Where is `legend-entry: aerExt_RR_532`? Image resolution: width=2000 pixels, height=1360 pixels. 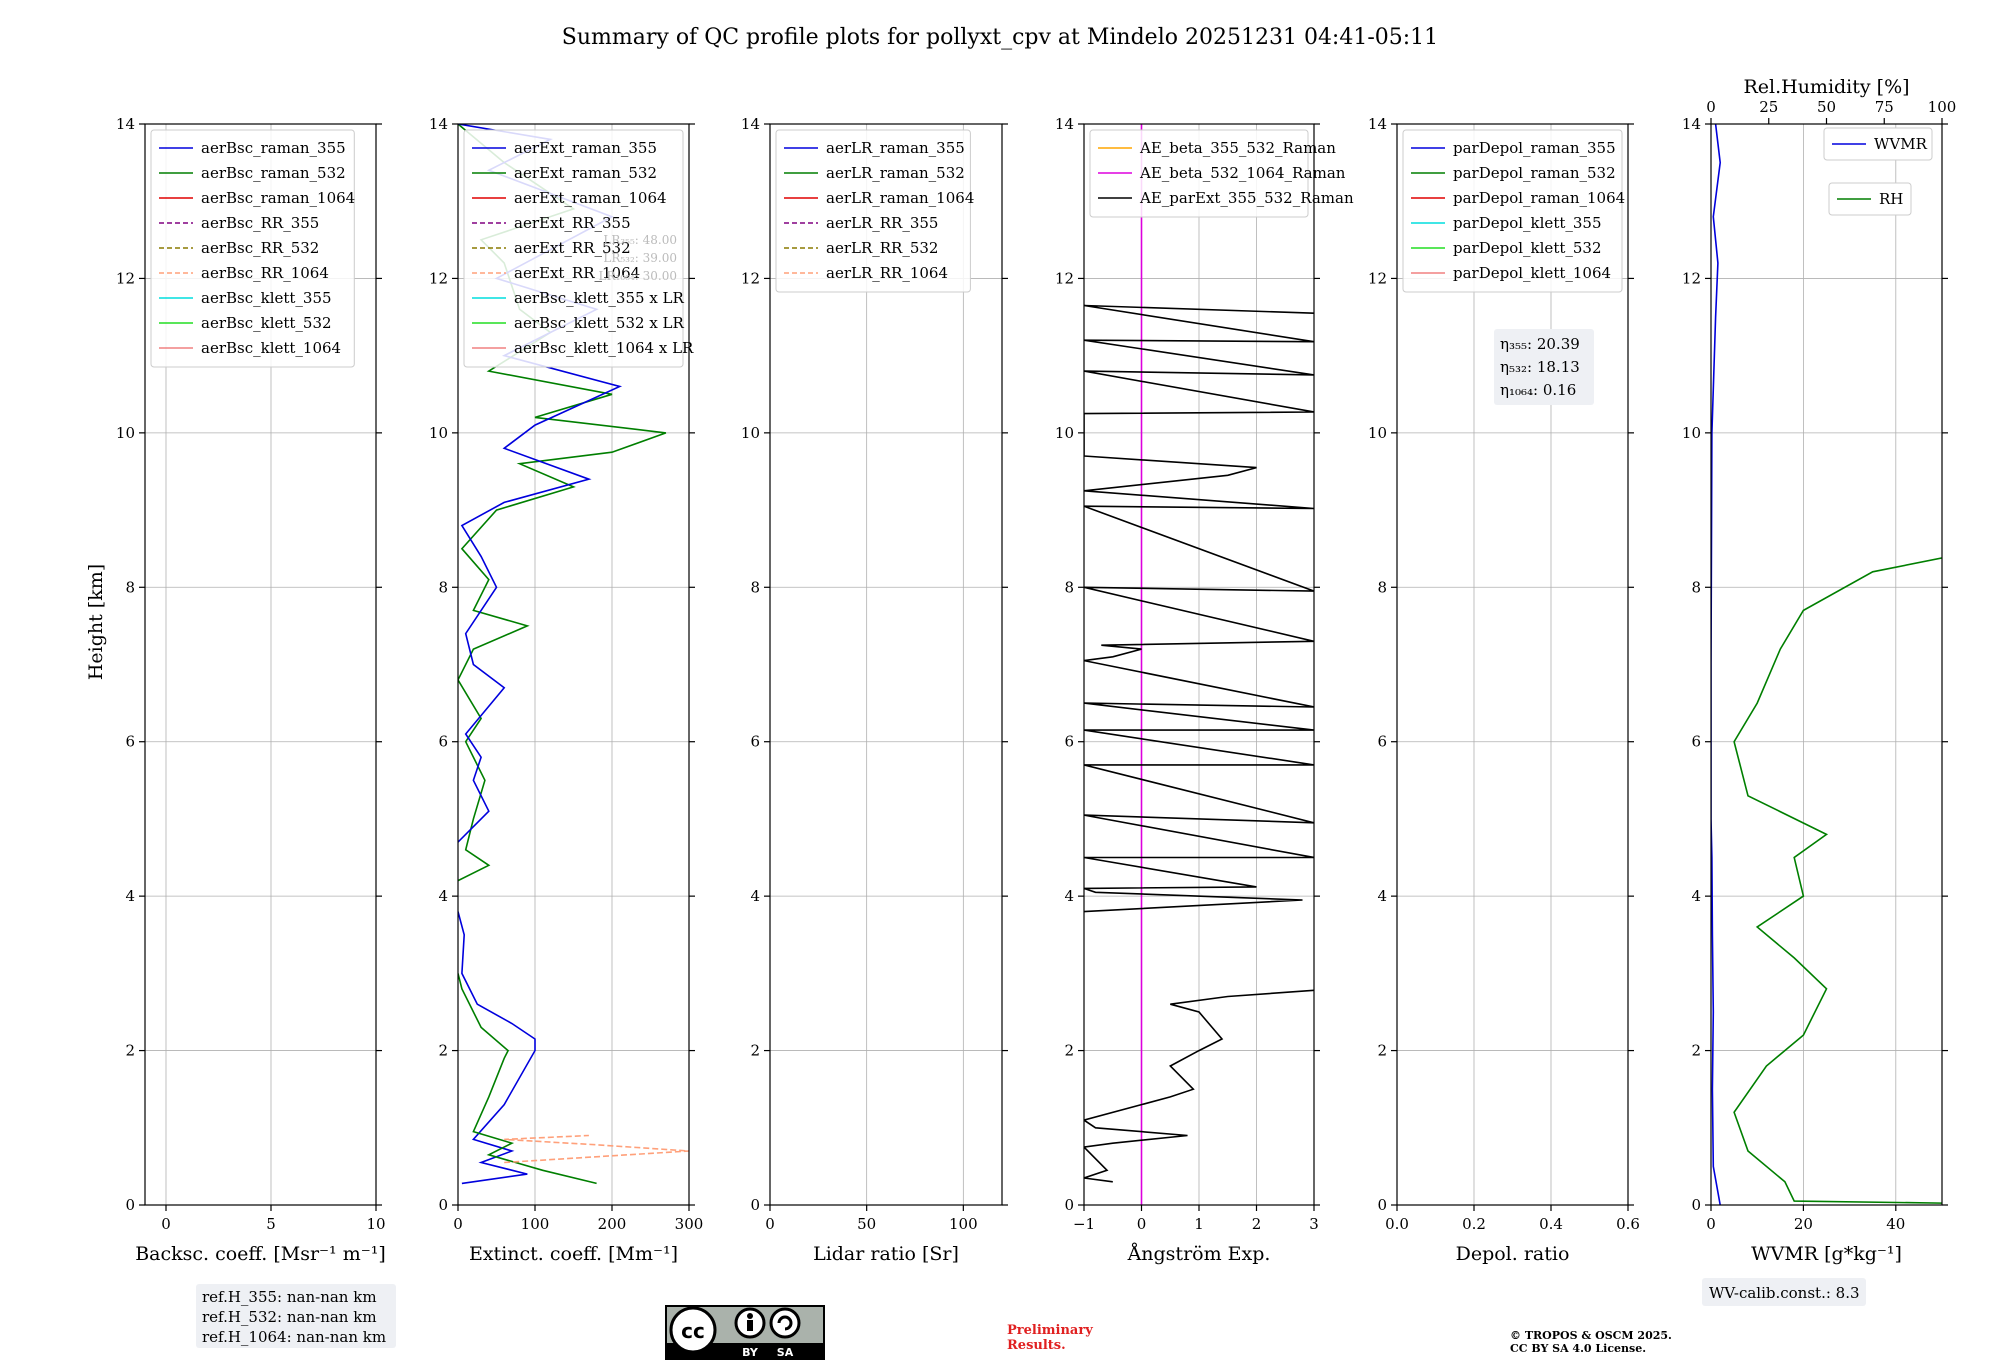
legend-entry: aerExt_RR_532 is located at coordinates (572, 248).